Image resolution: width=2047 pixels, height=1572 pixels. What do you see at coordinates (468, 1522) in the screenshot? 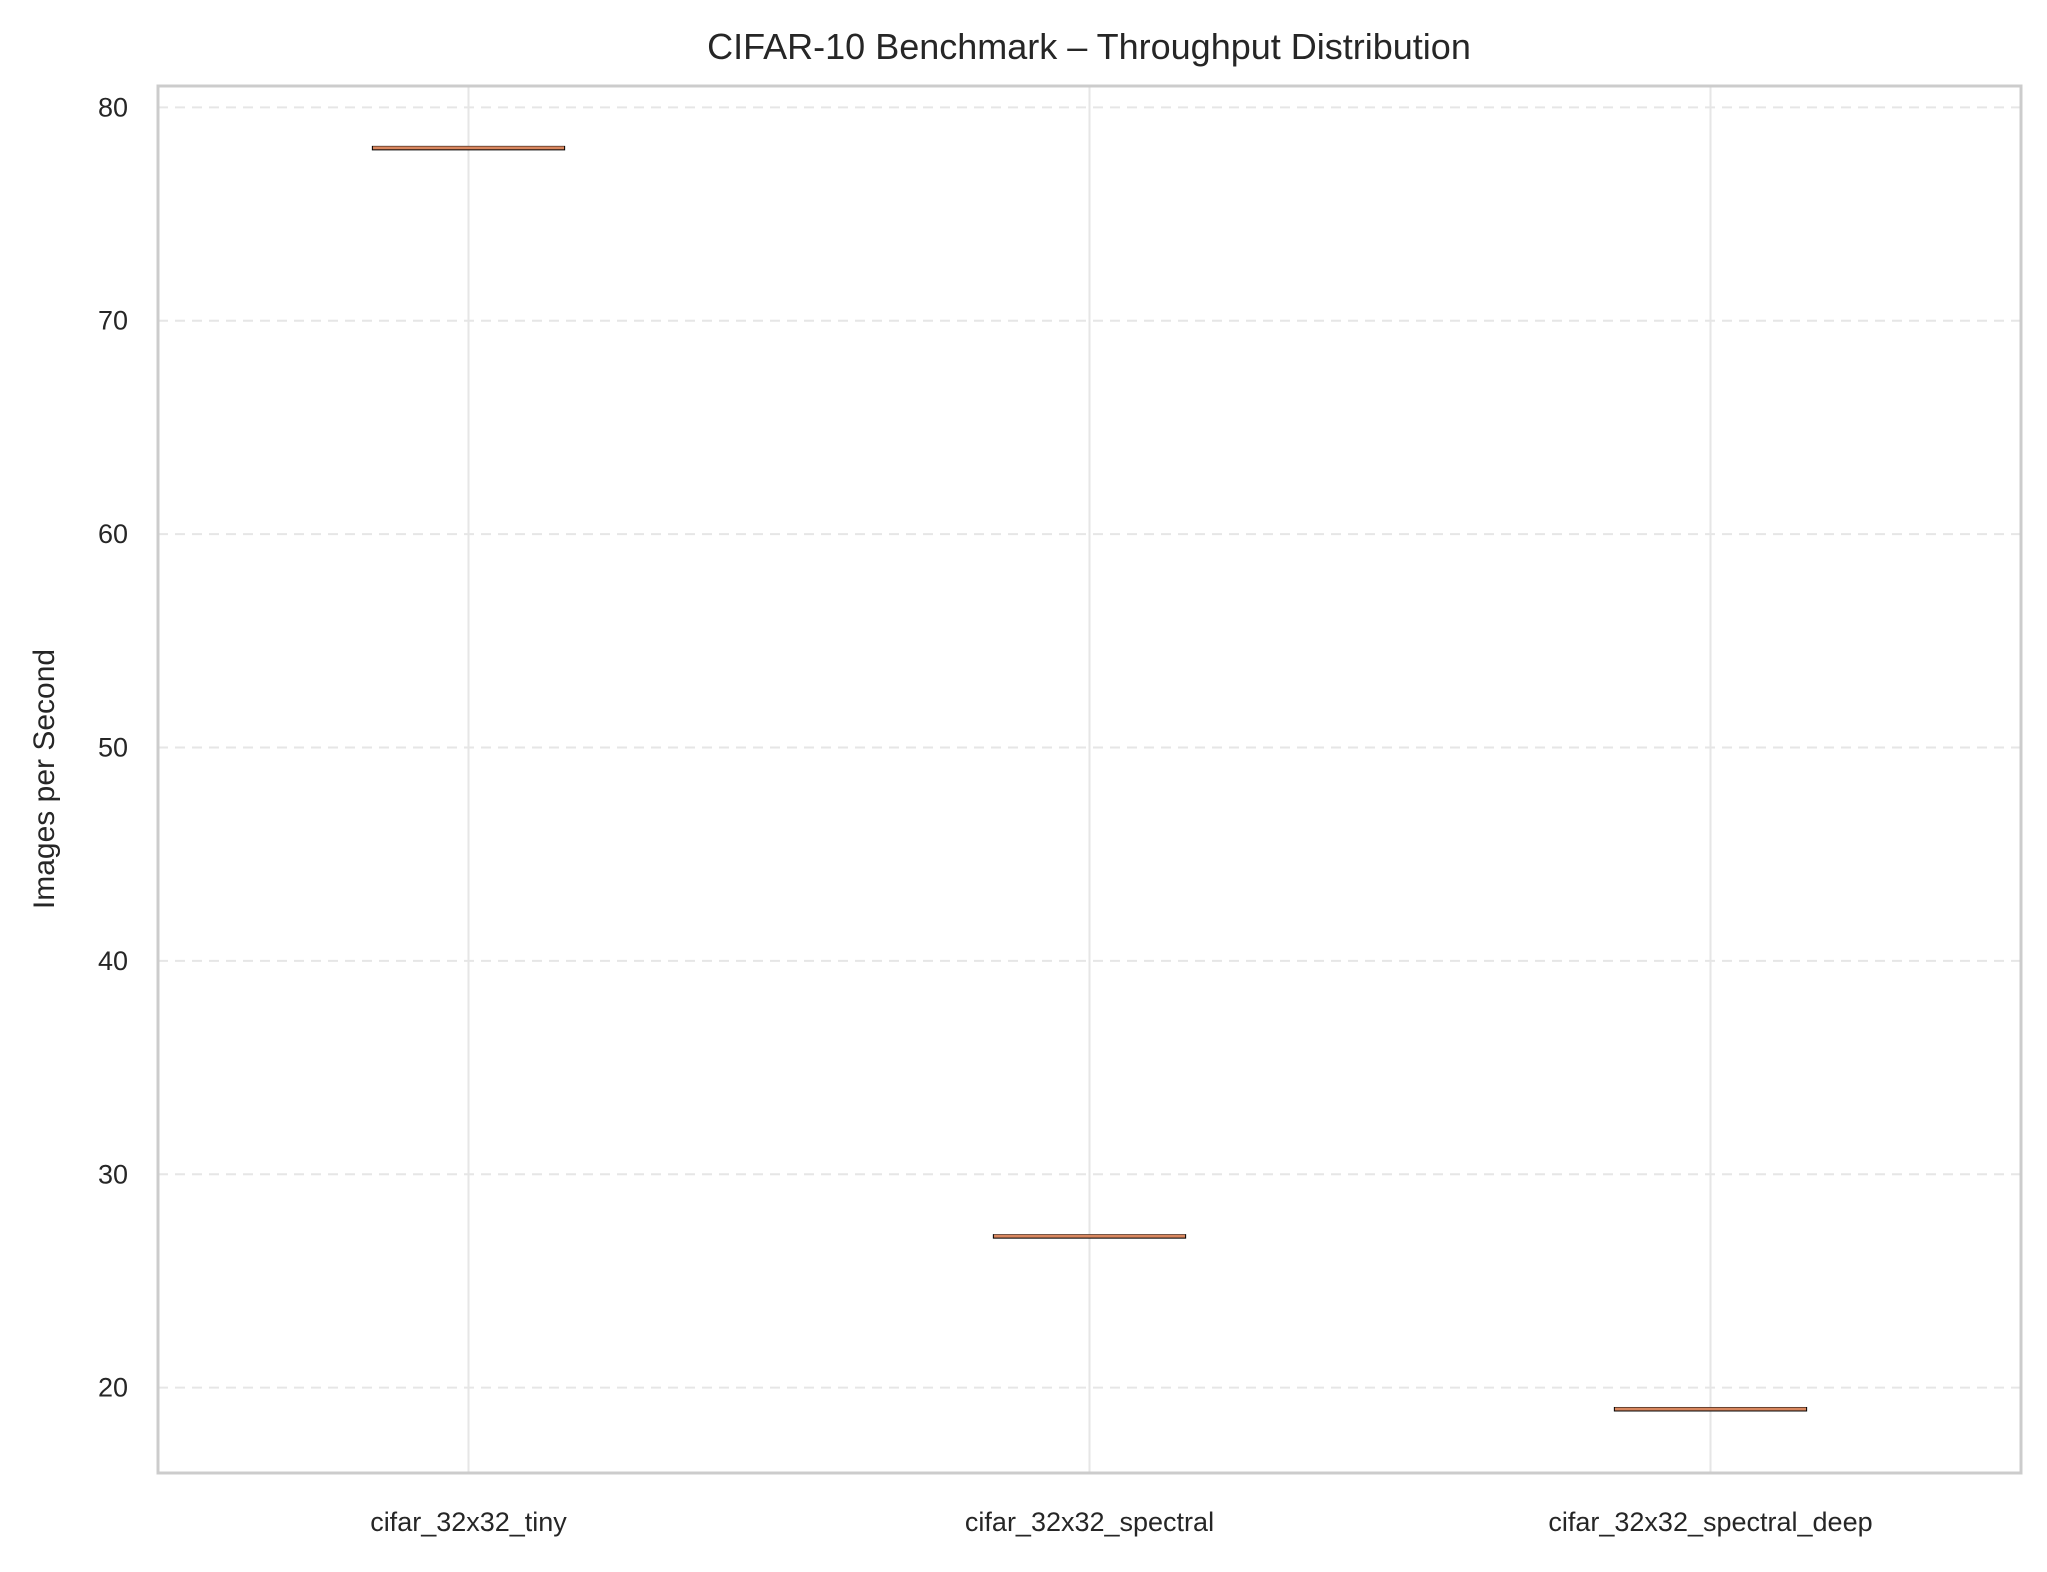
I see `x-tick-label: cifar_32x32_tiny` at bounding box center [468, 1522].